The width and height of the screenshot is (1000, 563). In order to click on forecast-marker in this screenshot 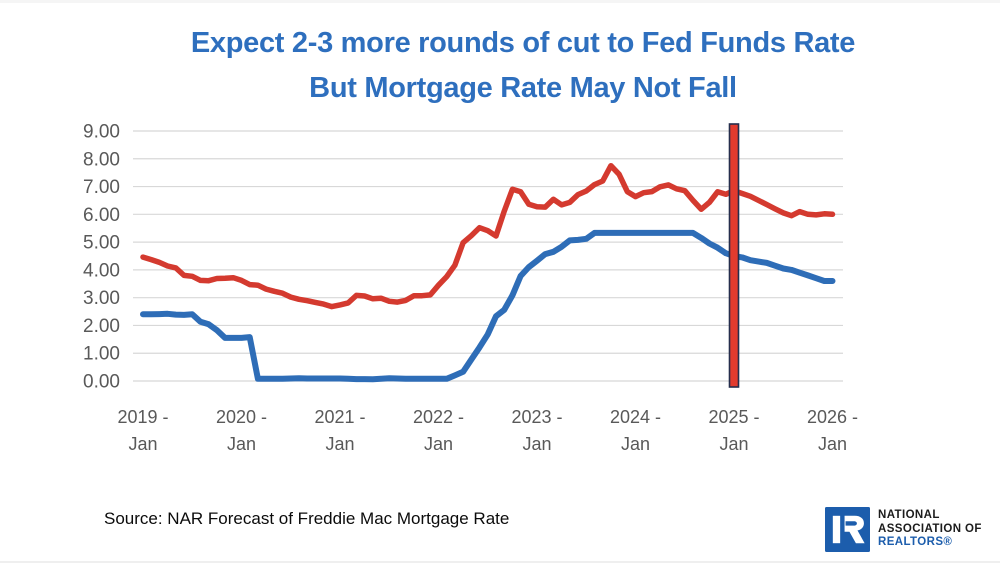, I will do `click(734, 255)`.